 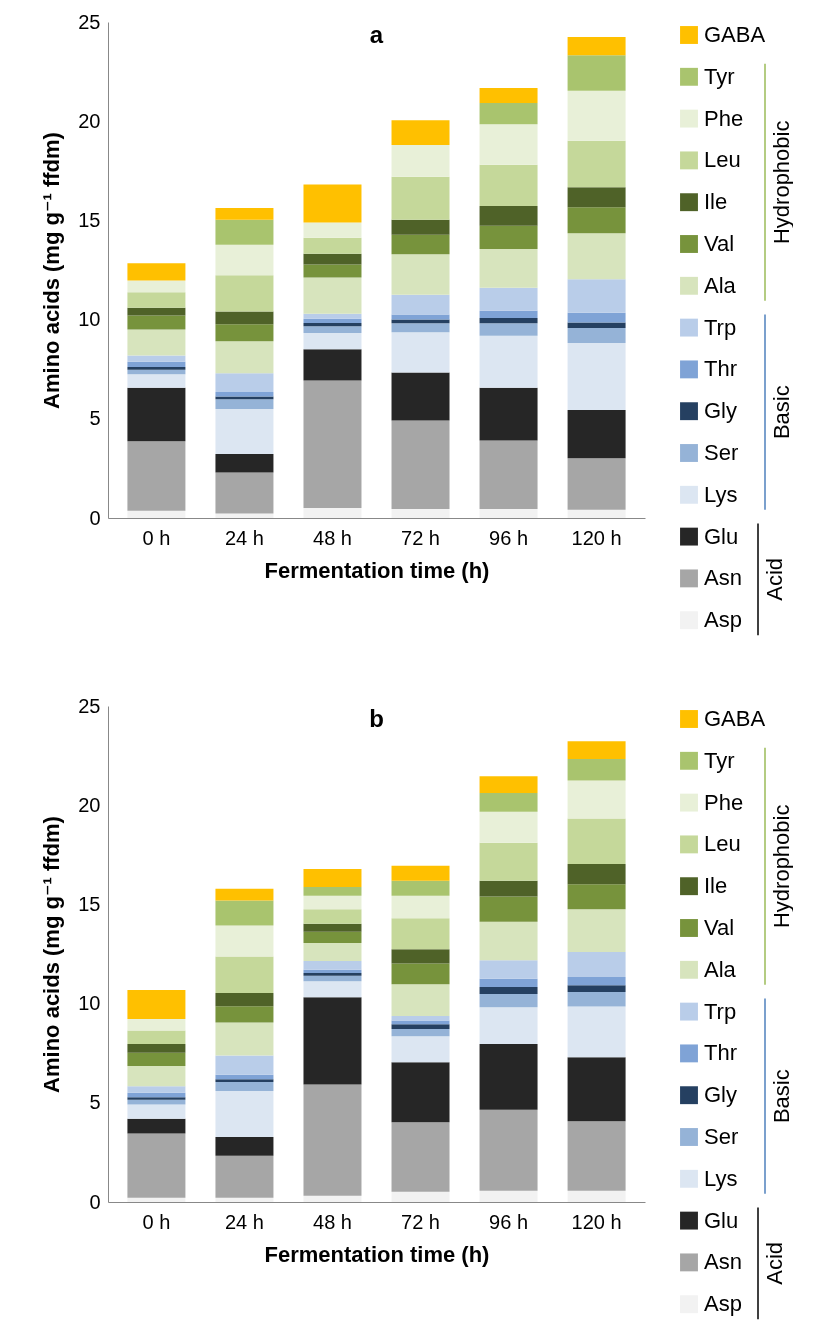 What do you see at coordinates (723, 620) in the screenshot?
I see `legend-label: Asp` at bounding box center [723, 620].